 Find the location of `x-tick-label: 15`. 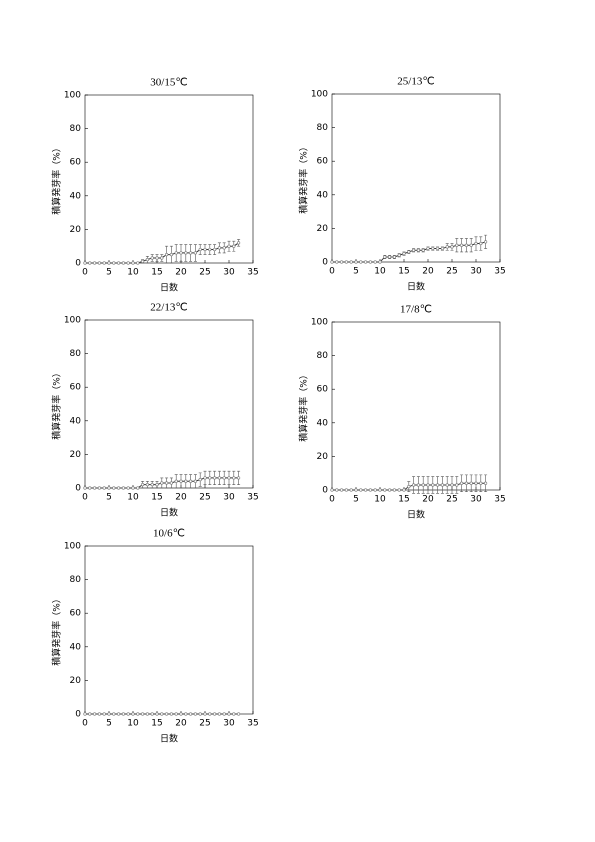

x-tick-label: 15 is located at coordinates (156, 498).